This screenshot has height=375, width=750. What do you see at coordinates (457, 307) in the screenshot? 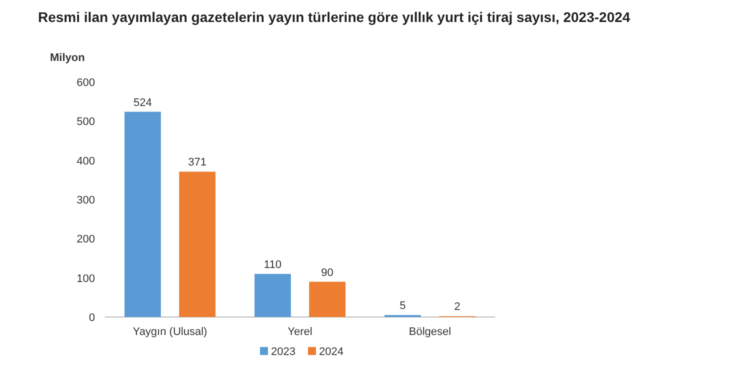
I see `data-label: 2` at bounding box center [457, 307].